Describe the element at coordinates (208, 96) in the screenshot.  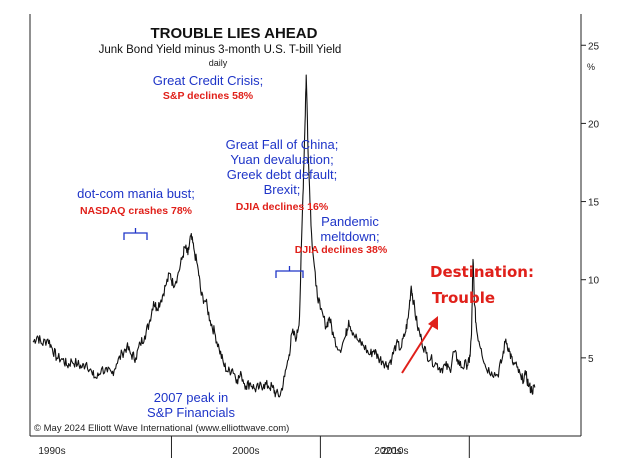
I see `annotation-sp-decline: S&P declines 58%` at that location.